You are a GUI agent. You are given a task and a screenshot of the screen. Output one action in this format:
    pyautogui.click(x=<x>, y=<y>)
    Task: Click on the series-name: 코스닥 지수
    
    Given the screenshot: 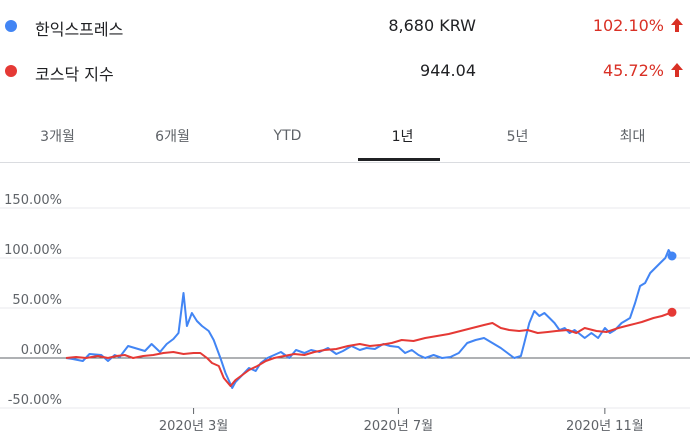 What is the action you would take?
    pyautogui.click(x=74, y=74)
    